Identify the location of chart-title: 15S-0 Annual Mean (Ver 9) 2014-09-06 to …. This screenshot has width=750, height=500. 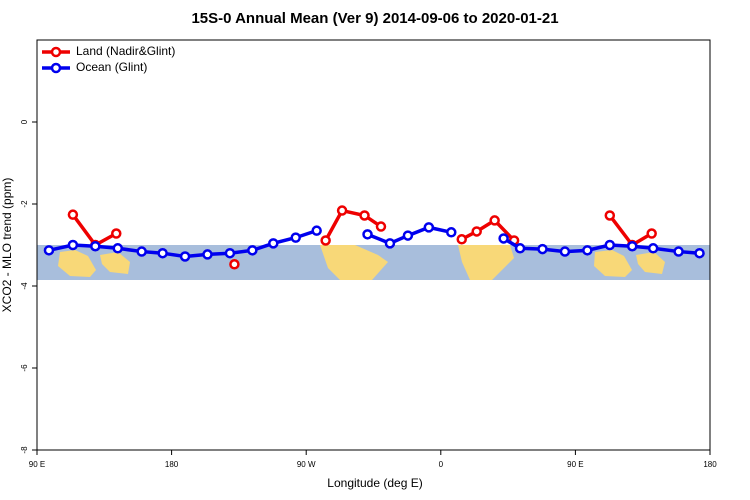
(374, 18).